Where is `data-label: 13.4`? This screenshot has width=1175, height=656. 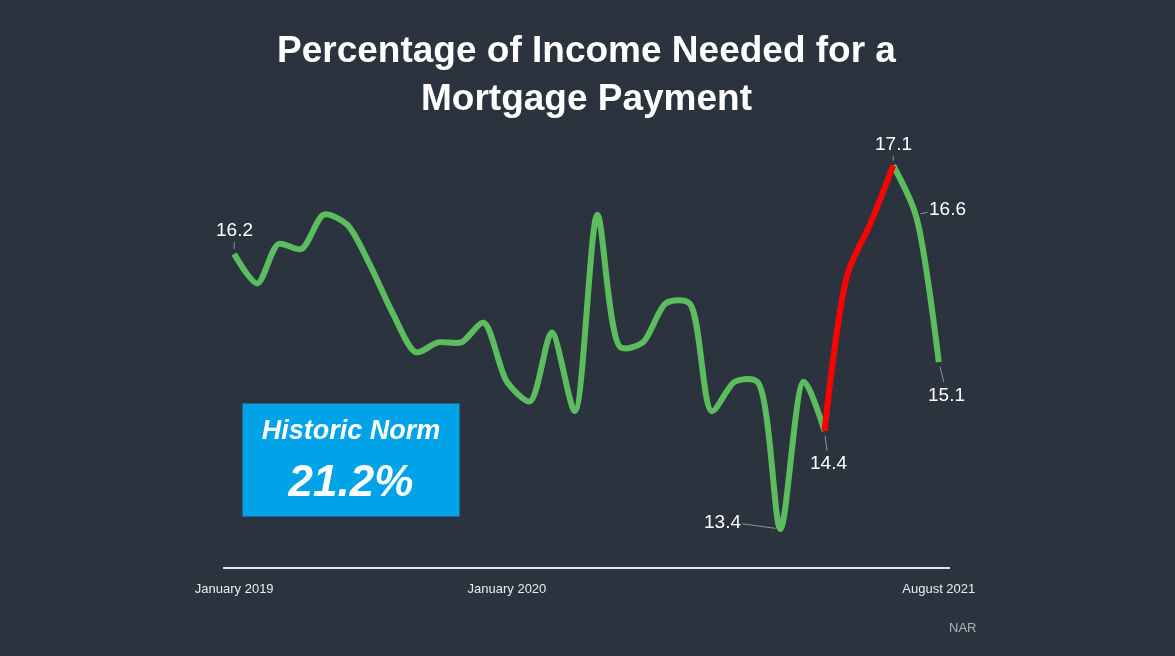
data-label: 13.4 is located at coordinates (723, 521).